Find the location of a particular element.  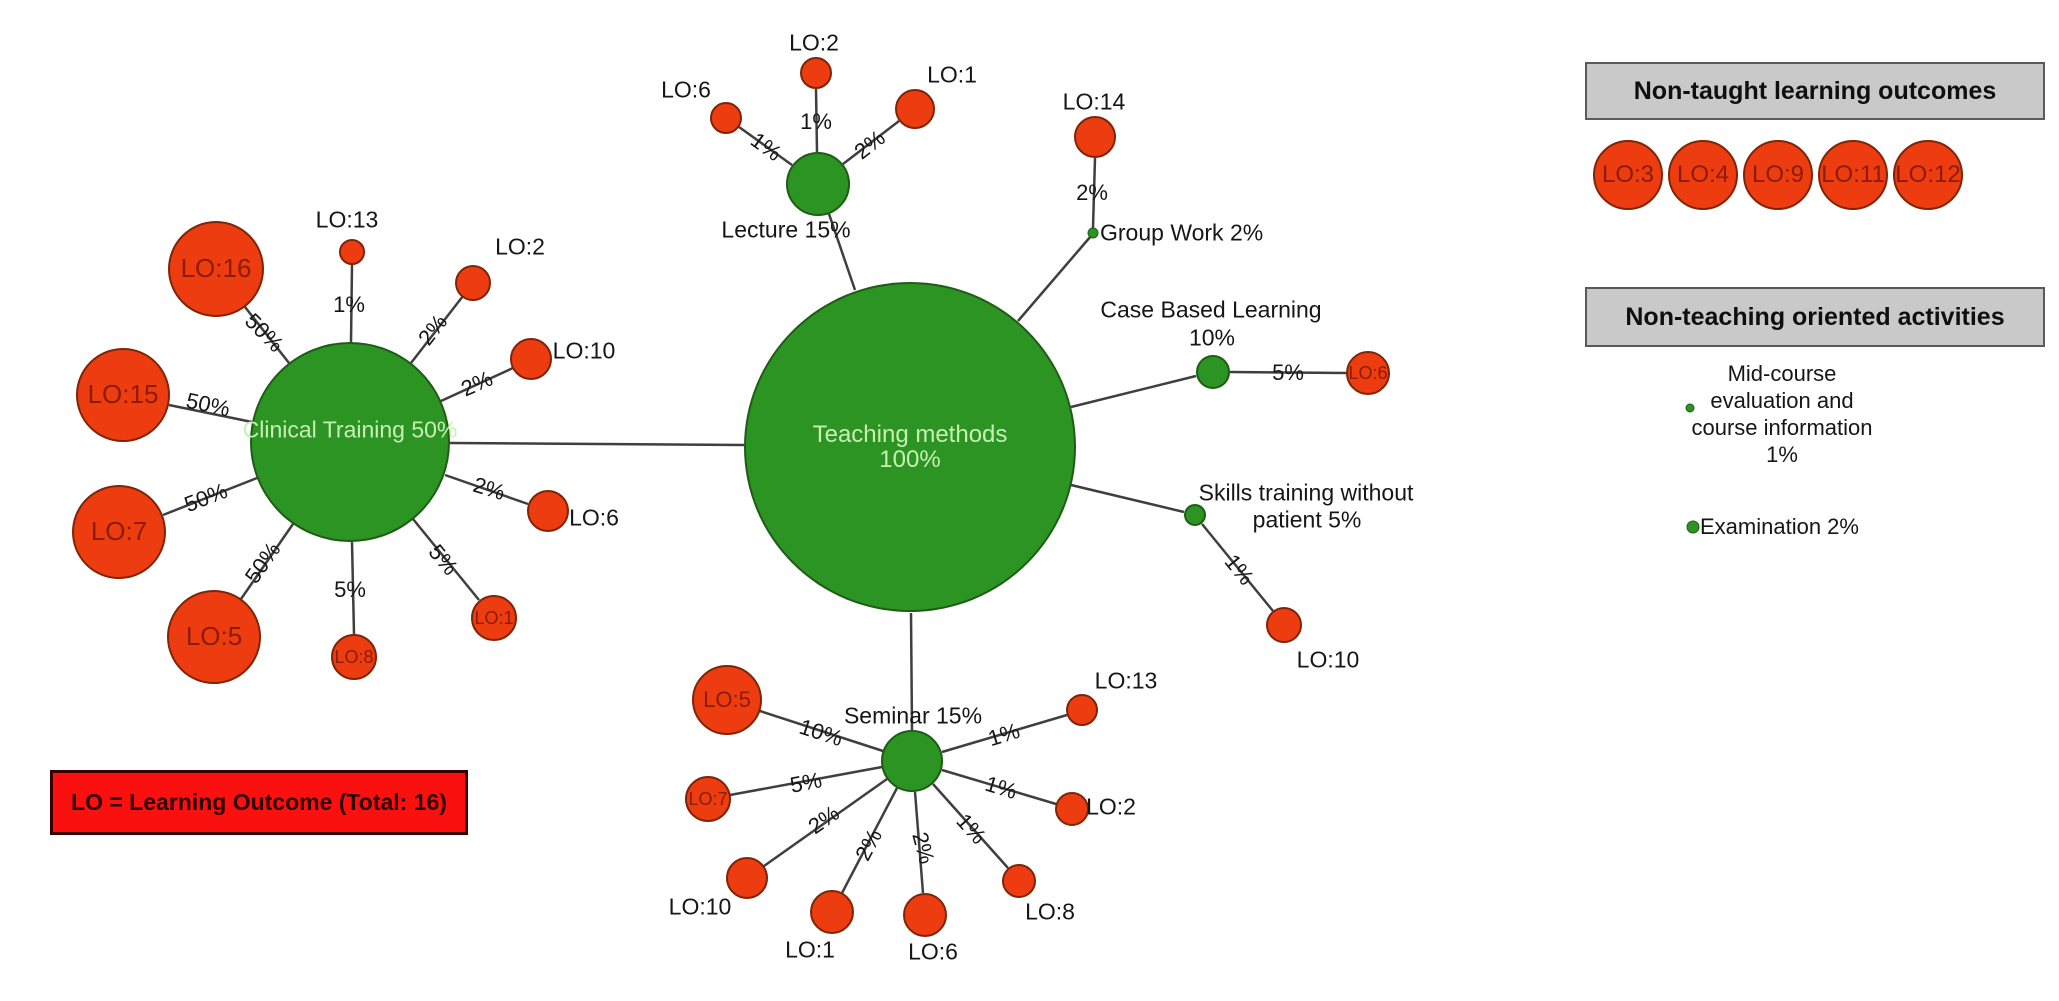

clinical-lo7-label: LO:7 is located at coordinates (119, 531).